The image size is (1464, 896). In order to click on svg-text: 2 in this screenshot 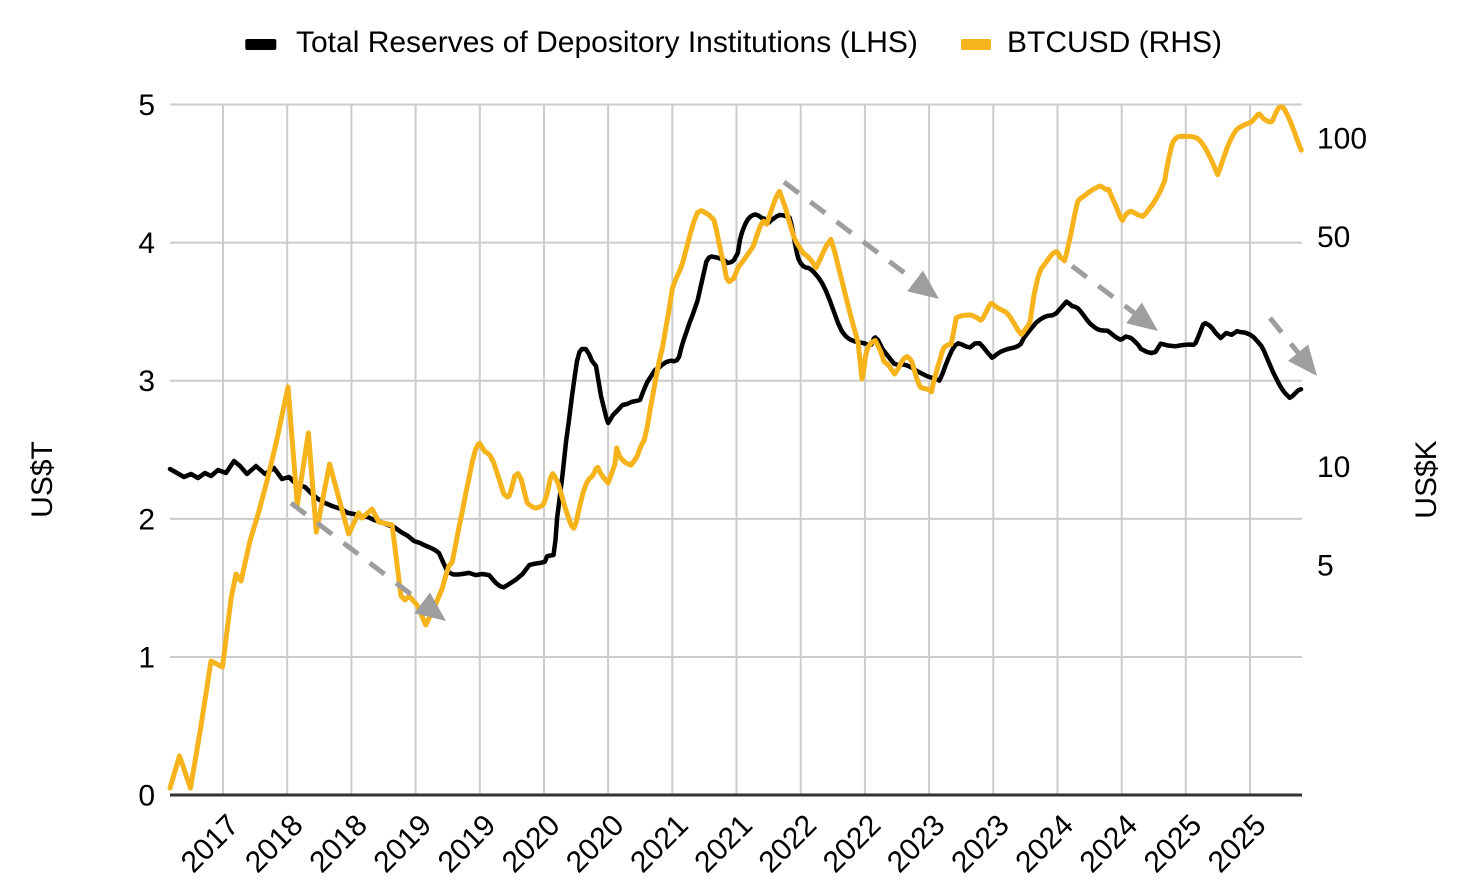, I will do `click(146, 519)`.